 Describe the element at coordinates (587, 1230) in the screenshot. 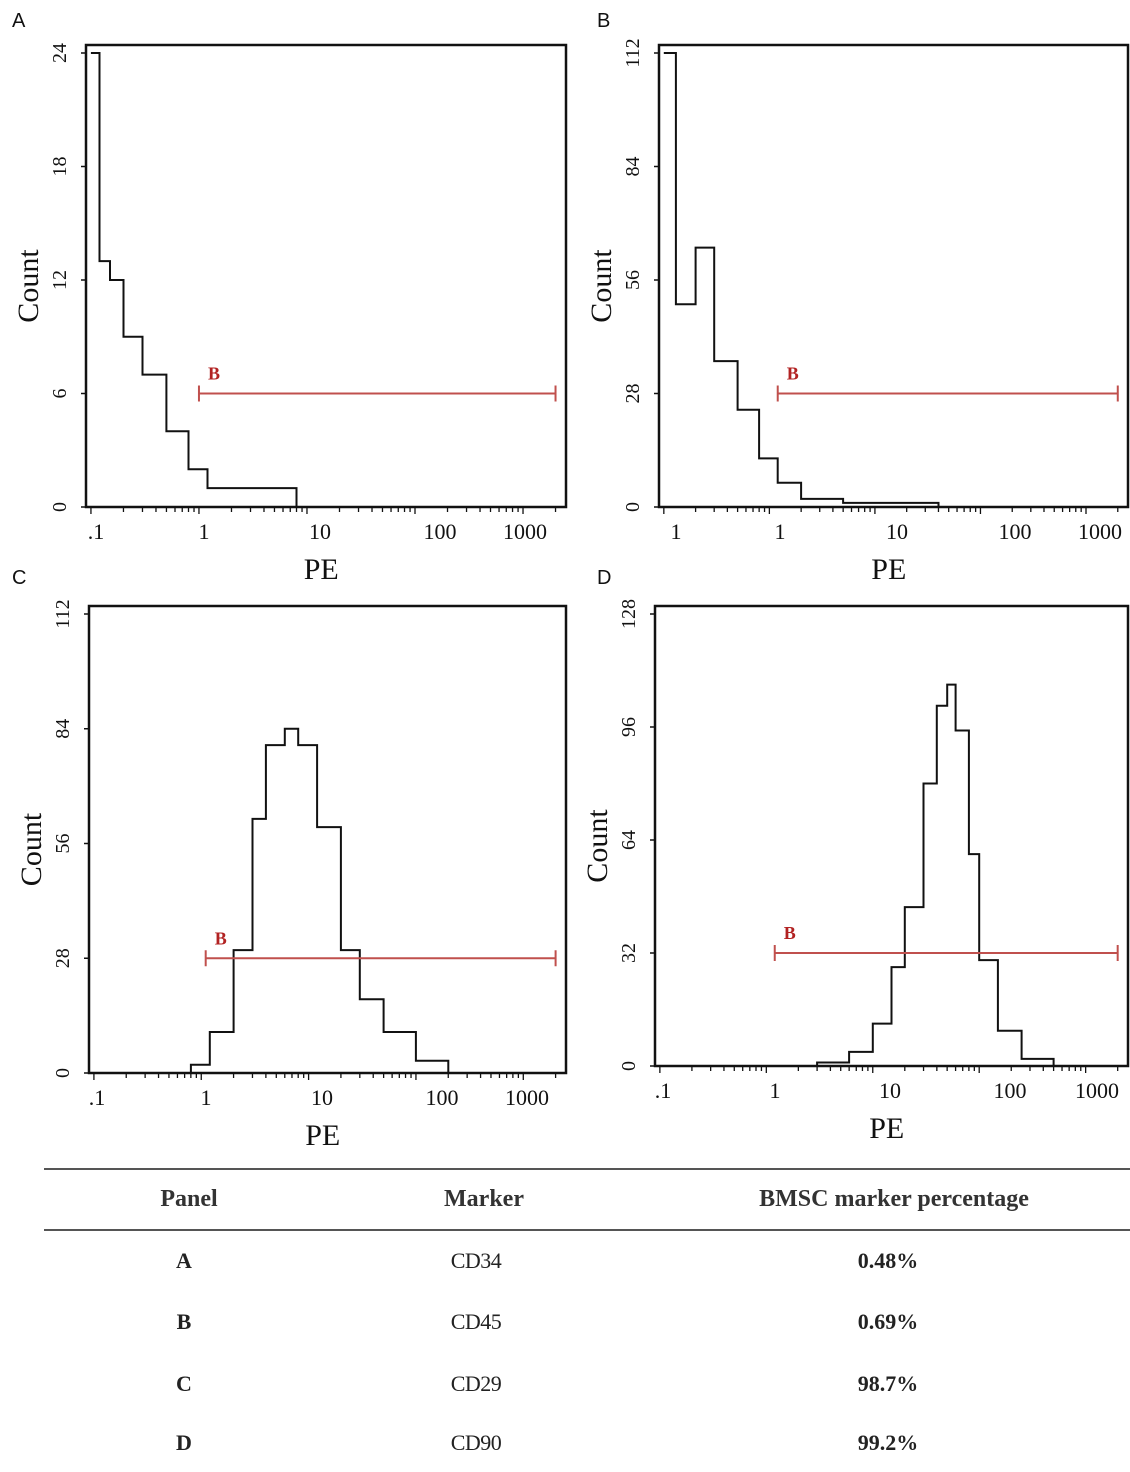

I see `table-header-rule` at that location.